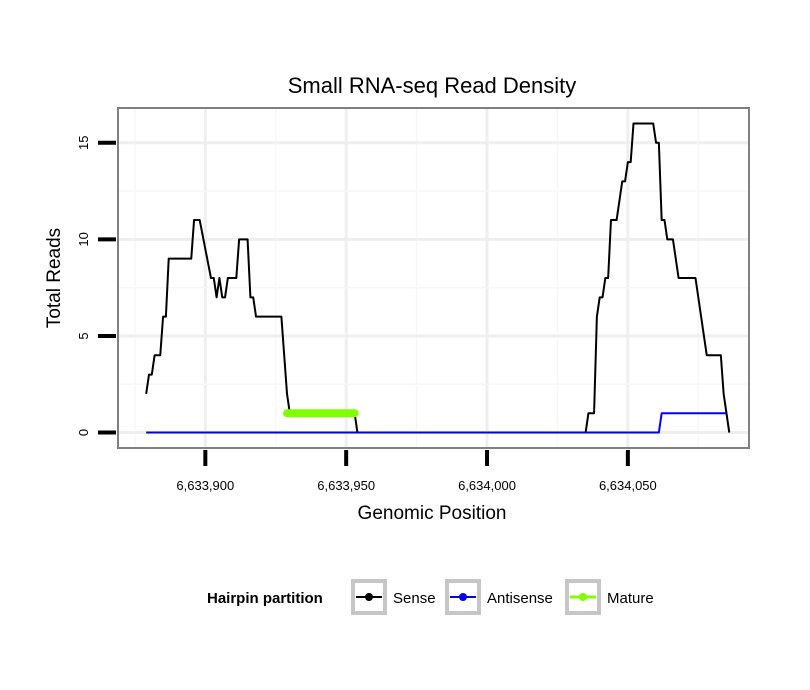 The image size is (810, 690). I want to click on y-tick-label: 10, so click(83, 239).